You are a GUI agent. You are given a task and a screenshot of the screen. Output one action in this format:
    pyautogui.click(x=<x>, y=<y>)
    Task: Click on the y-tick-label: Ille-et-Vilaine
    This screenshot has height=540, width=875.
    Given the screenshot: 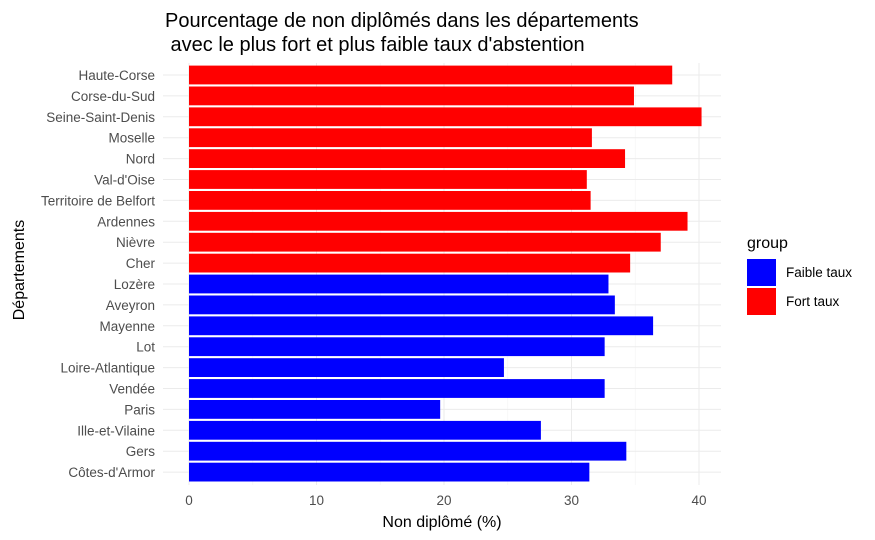 What is the action you would take?
    pyautogui.click(x=116, y=430)
    